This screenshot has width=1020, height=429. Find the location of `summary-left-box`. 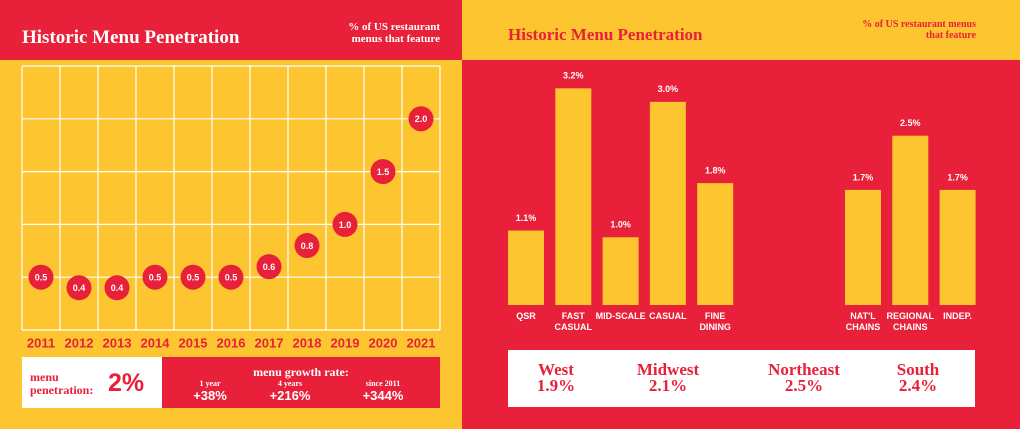

summary-left-box is located at coordinates (92, 382).